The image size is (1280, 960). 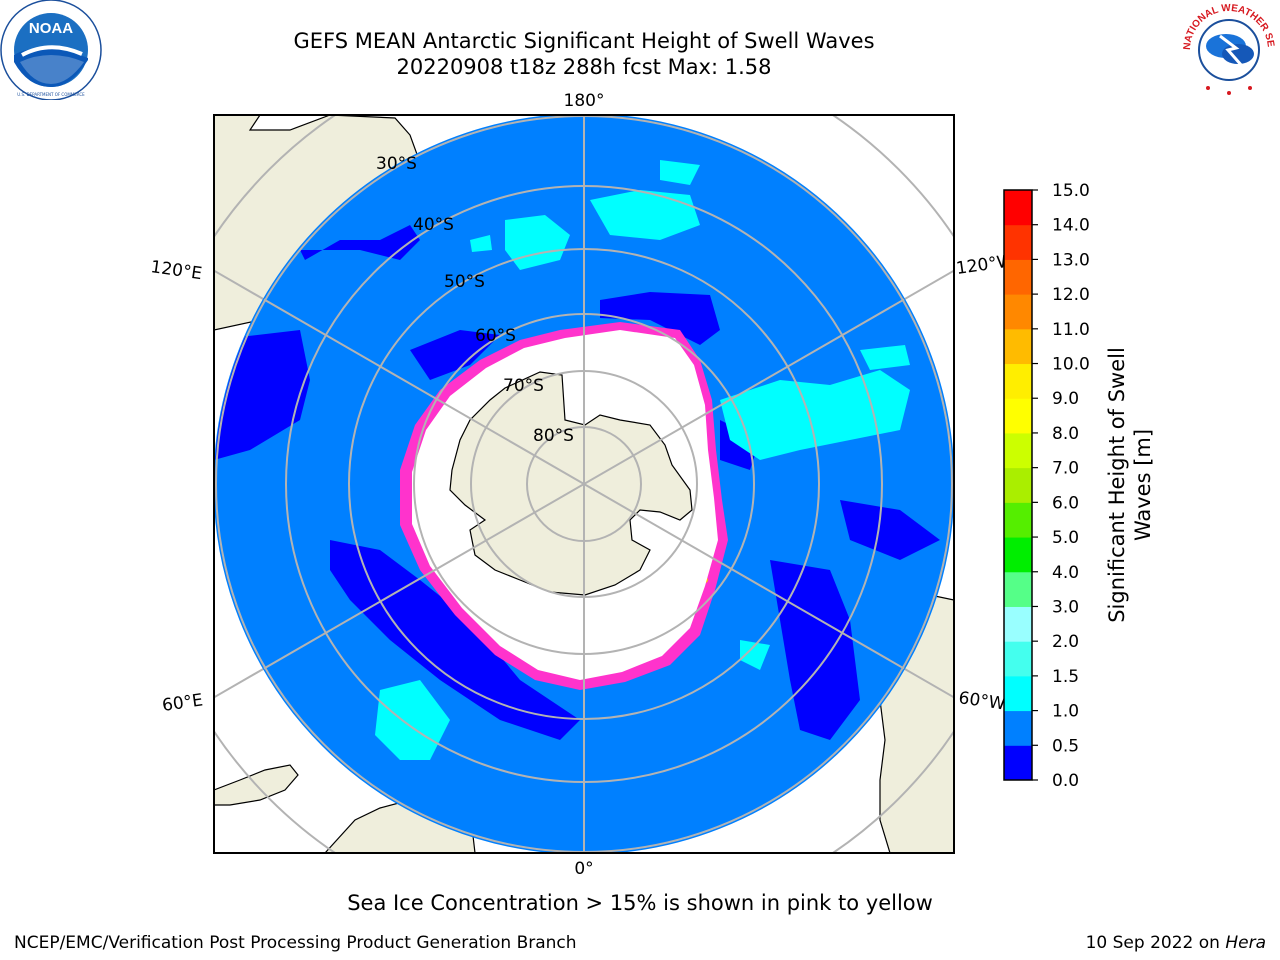 What do you see at coordinates (1065, 399) in the screenshot?
I see `colorbar-tick-label: 9.0` at bounding box center [1065, 399].